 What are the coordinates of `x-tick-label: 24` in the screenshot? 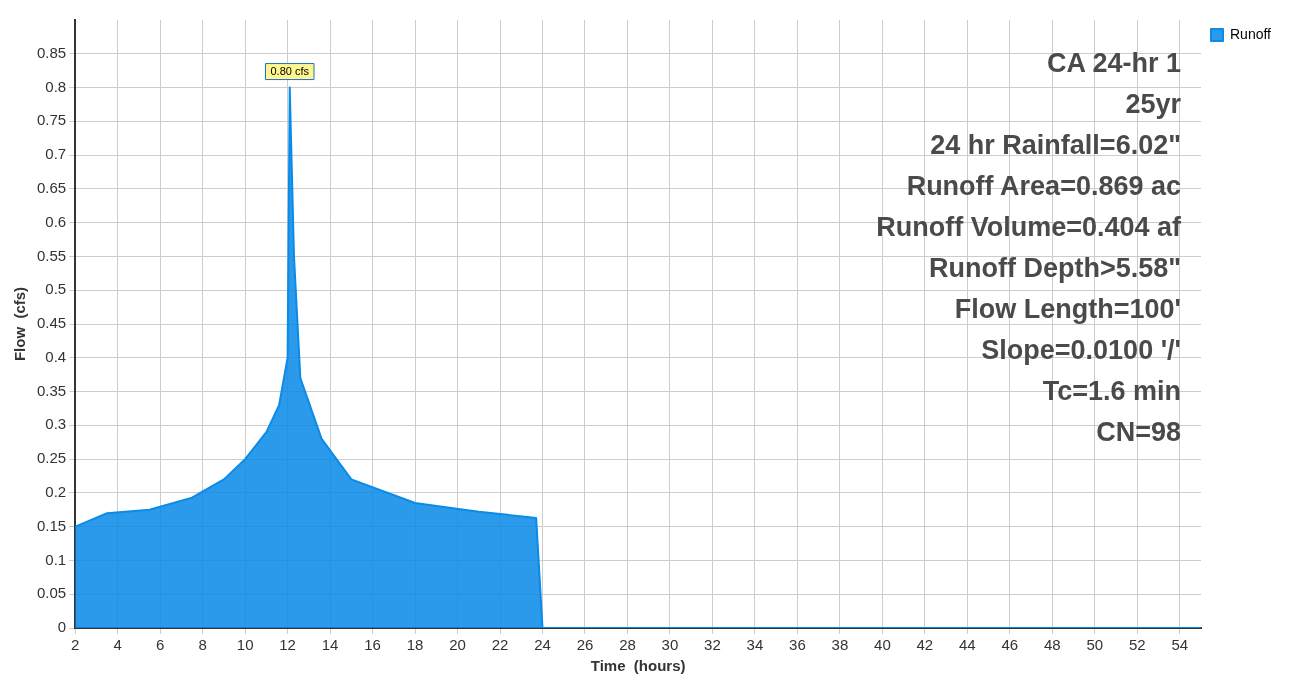 It's located at (542, 645).